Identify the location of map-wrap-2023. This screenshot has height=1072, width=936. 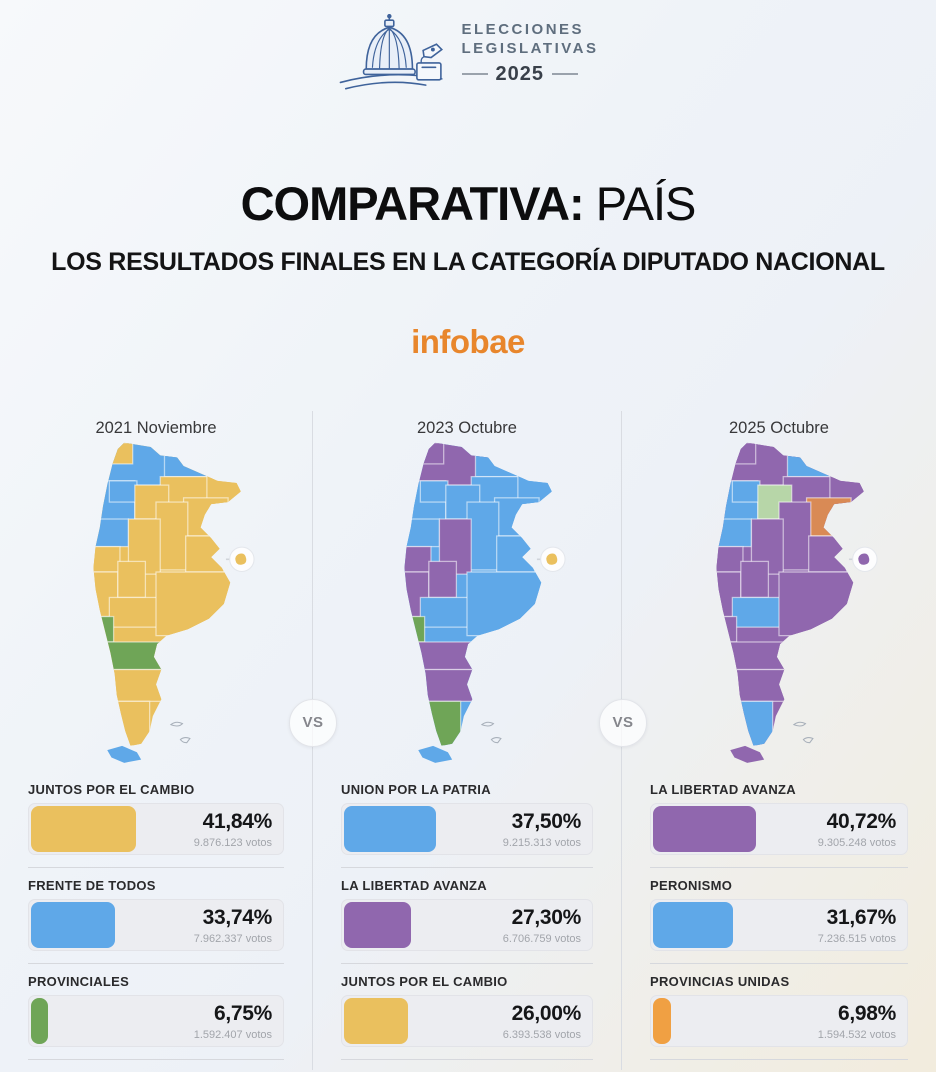
(467, 607).